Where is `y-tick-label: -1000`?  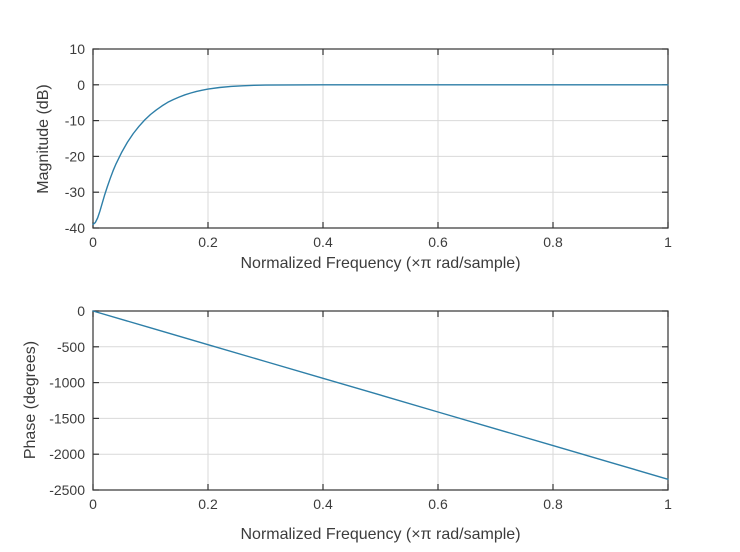 y-tick-label: -1000 is located at coordinates (67, 383).